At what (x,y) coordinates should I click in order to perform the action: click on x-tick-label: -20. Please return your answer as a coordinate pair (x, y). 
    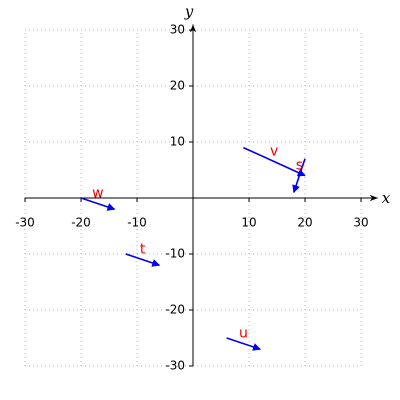
    Looking at the image, I should click on (81, 223).